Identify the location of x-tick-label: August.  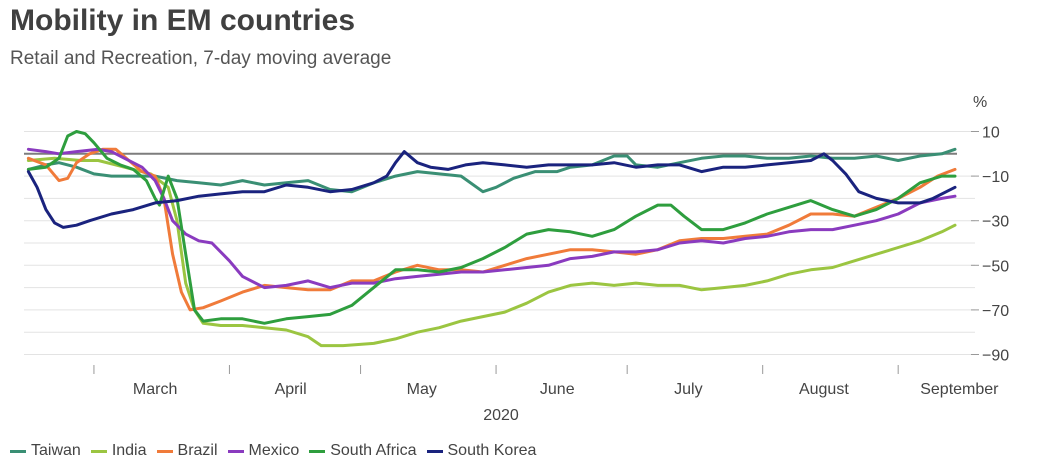
(824, 389).